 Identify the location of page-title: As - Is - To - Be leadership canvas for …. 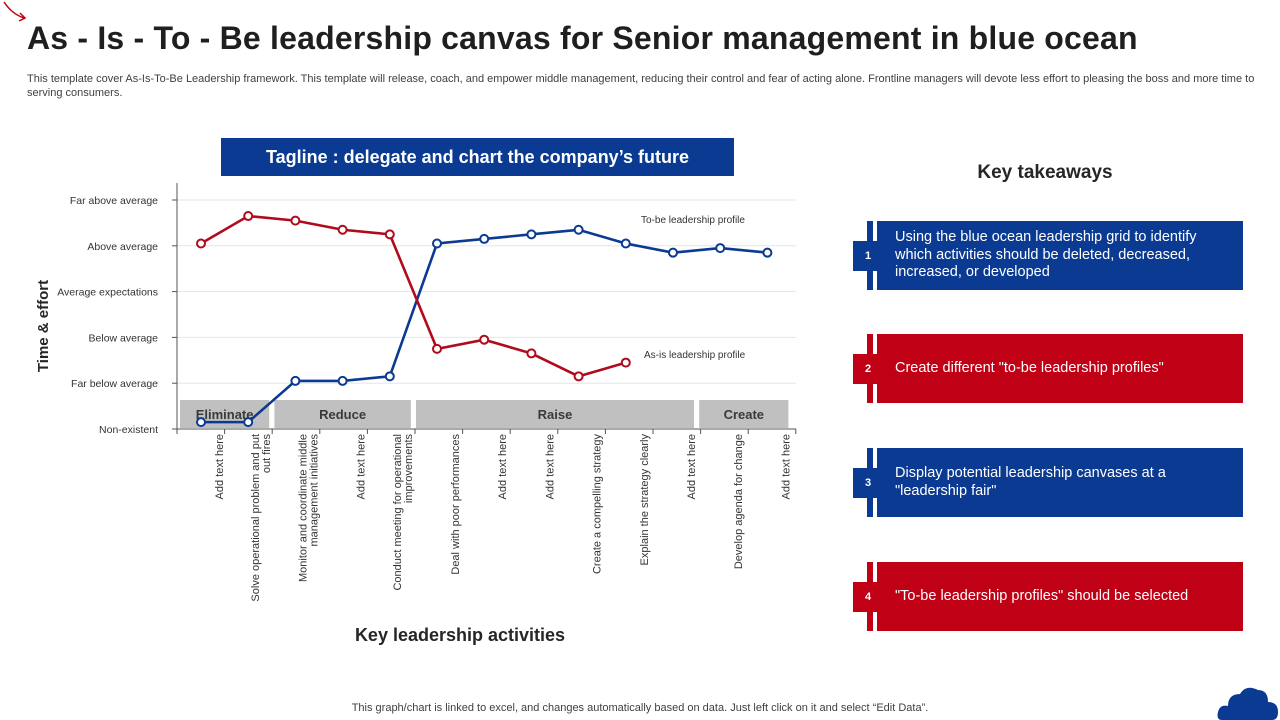
(582, 38).